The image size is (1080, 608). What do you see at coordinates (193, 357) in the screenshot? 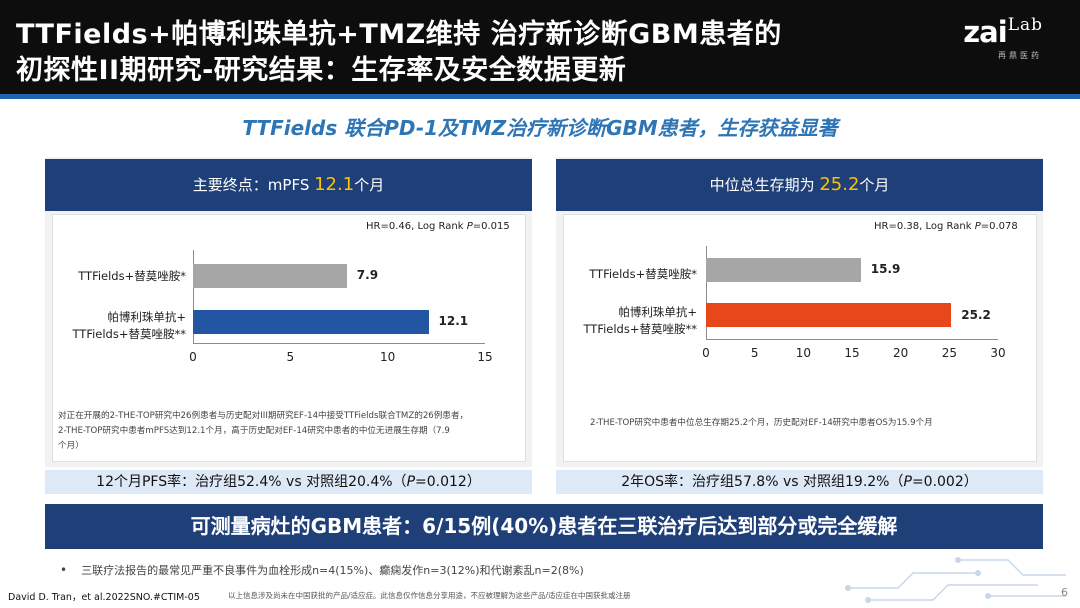
I see `left-x-tick-label: 0` at bounding box center [193, 357].